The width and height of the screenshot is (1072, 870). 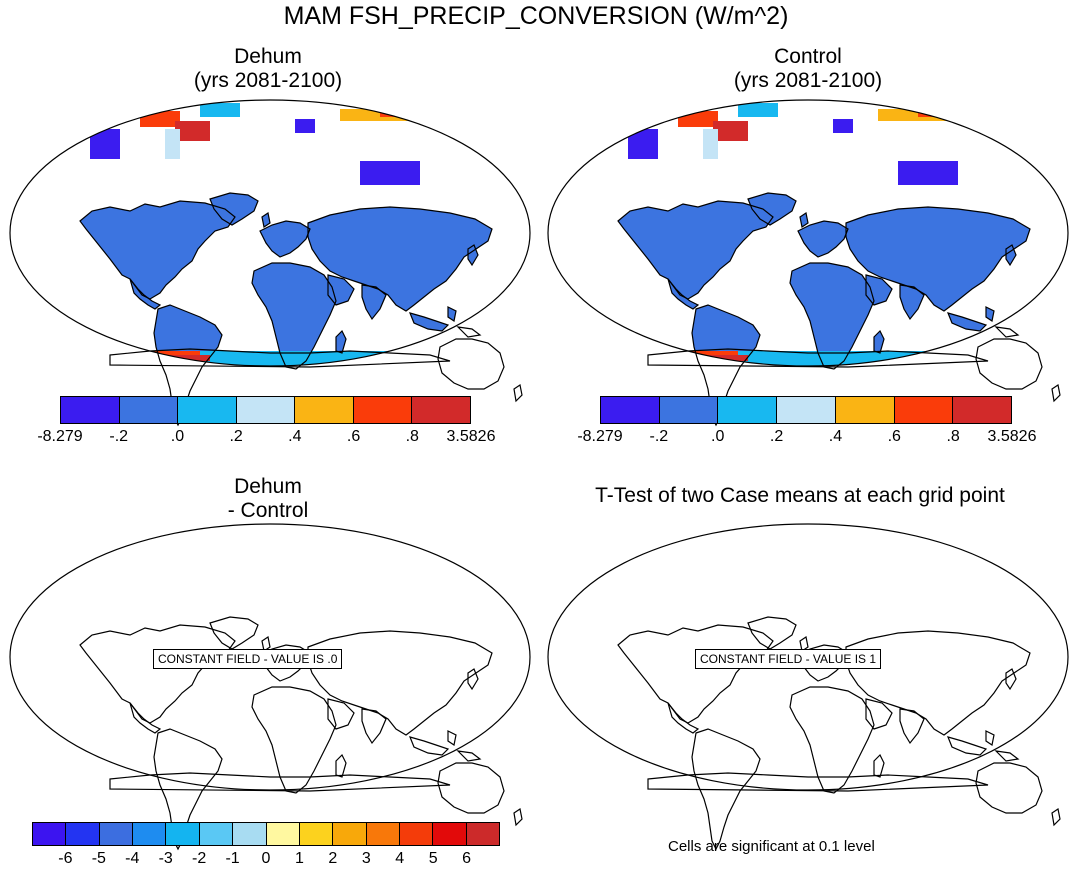 What do you see at coordinates (132, 858) in the screenshot?
I see `colorbar-tick-label: -4` at bounding box center [132, 858].